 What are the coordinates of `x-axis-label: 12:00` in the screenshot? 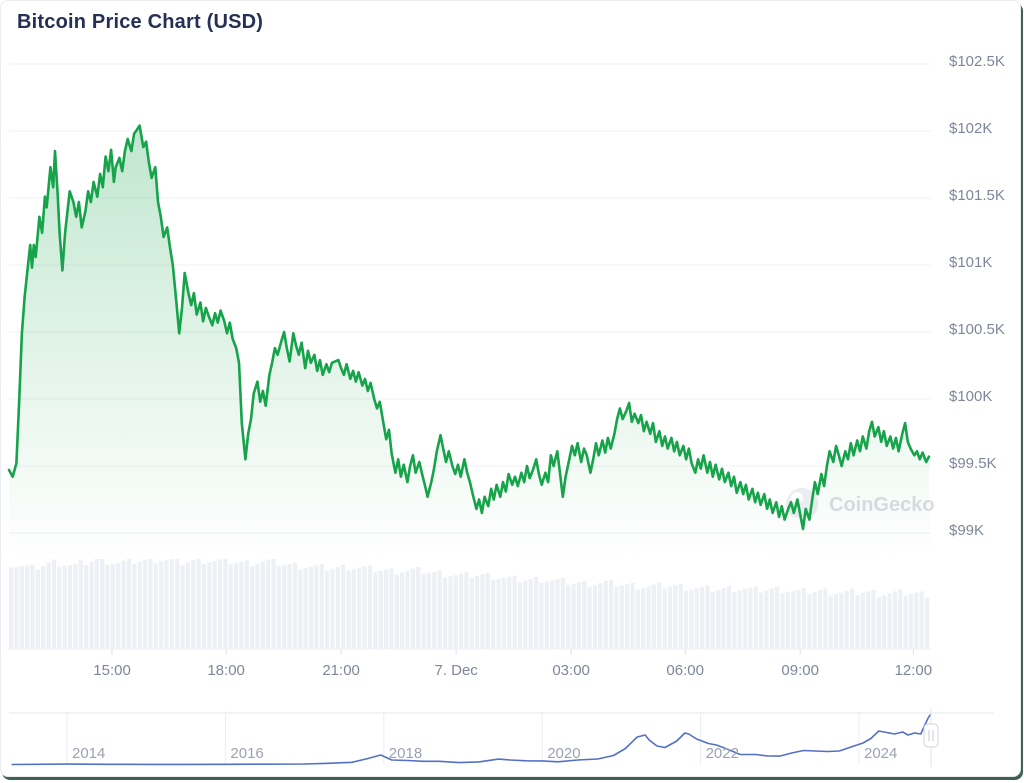 It's located at (914, 670).